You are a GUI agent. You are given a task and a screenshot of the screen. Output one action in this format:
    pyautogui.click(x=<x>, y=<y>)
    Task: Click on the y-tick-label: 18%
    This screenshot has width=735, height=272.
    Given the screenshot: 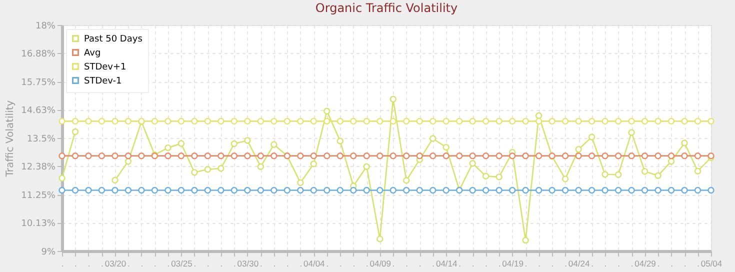 What is the action you would take?
    pyautogui.click(x=45, y=27)
    